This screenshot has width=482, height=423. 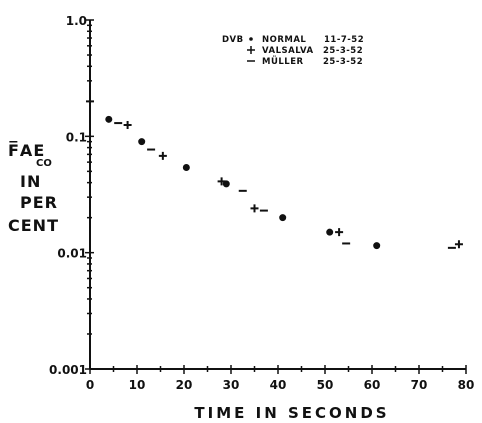 What do you see at coordinates (251, 50) in the screenshot?
I see `legend-plus-marker` at bounding box center [251, 50].